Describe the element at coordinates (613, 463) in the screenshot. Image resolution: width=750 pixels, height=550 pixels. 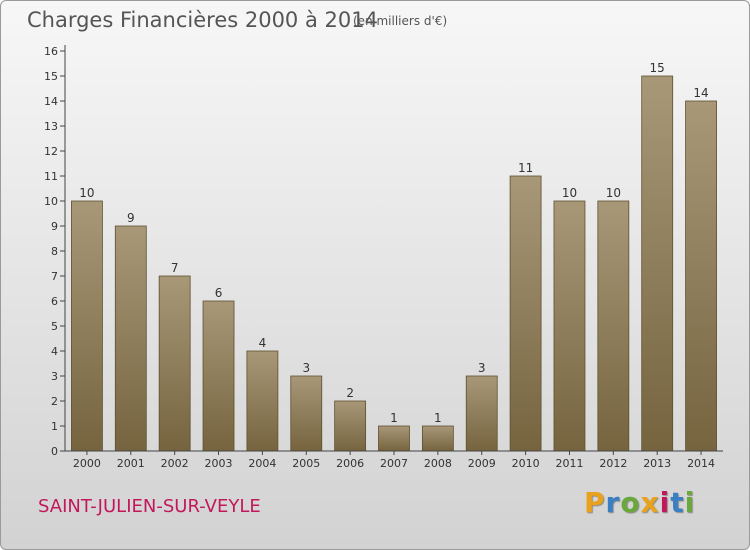
I see `x-tick-label: 2012` at that location.